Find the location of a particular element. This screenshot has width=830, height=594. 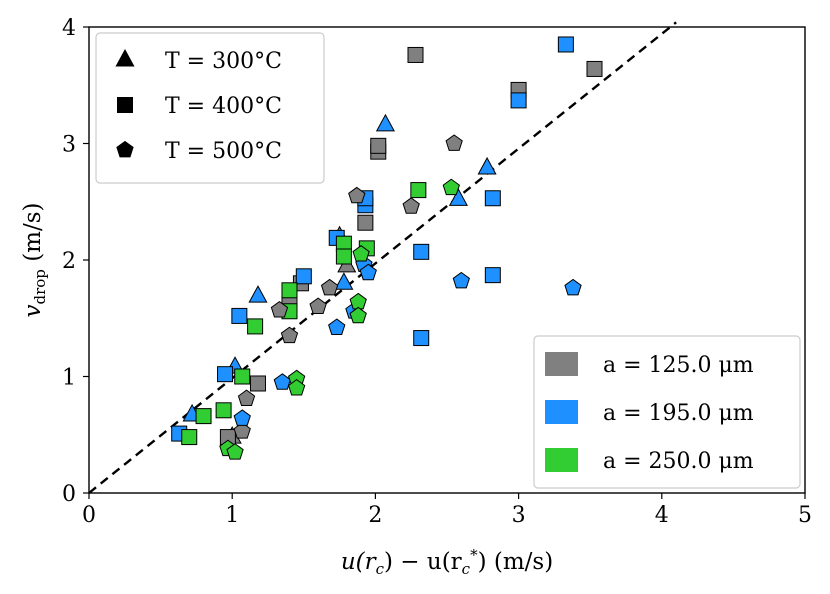

x-tick-label: 1 is located at coordinates (232, 515).